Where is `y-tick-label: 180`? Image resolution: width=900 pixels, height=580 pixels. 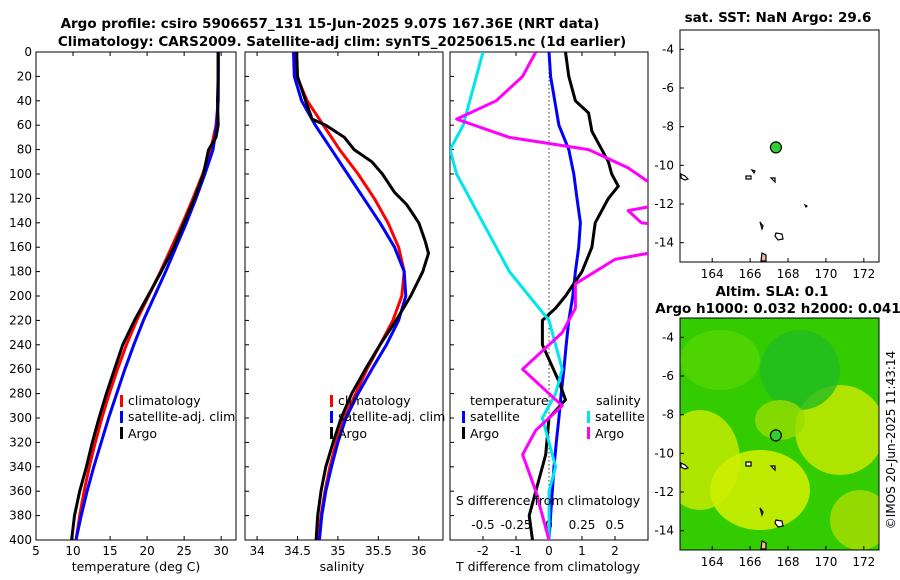
y-tick-label: 180 is located at coordinates (20, 272).